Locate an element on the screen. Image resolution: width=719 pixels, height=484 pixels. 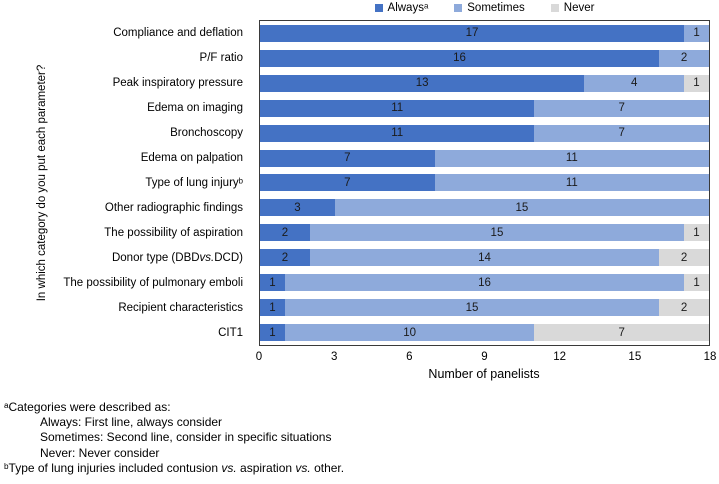
legend-item-always: Alwaysᵃ is located at coordinates (401, 8).